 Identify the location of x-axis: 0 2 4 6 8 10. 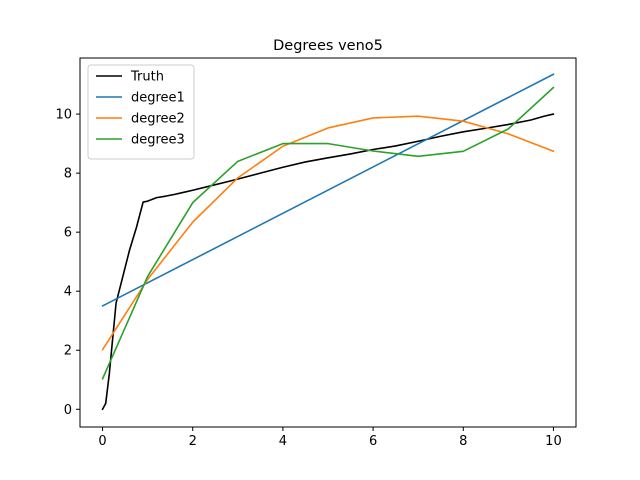
(330, 438).